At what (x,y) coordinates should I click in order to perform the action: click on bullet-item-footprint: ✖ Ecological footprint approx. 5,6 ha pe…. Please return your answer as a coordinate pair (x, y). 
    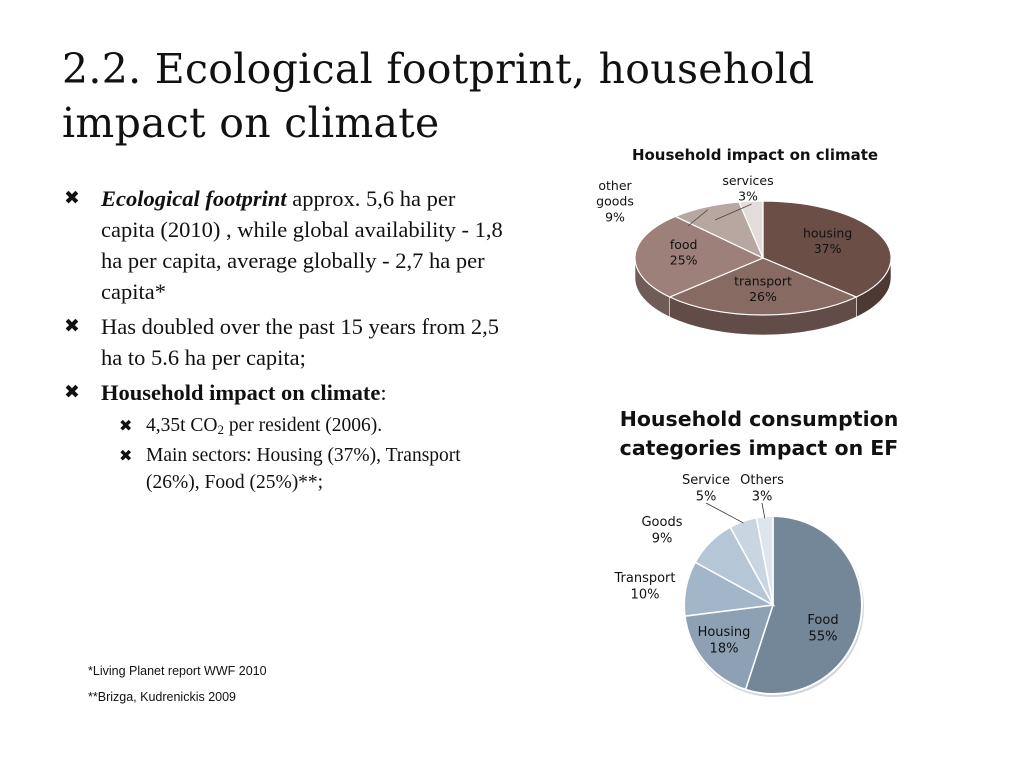
    Looking at the image, I should click on (284, 245).